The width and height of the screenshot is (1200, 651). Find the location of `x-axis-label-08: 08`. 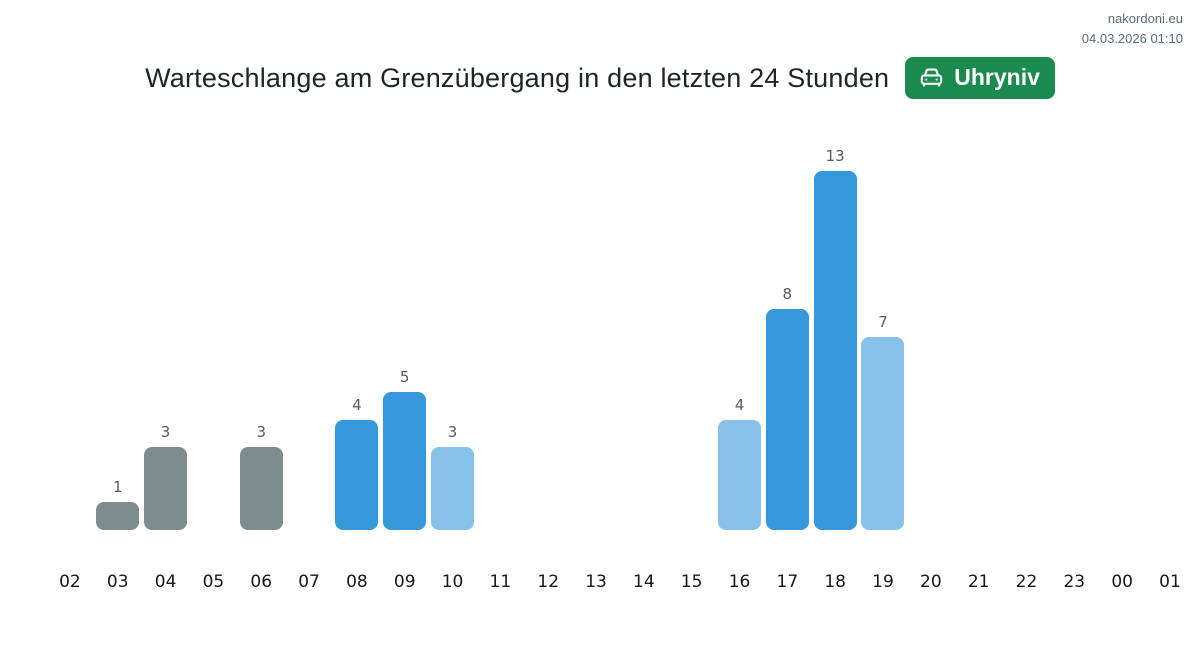

x-axis-label-08: 08 is located at coordinates (357, 582).